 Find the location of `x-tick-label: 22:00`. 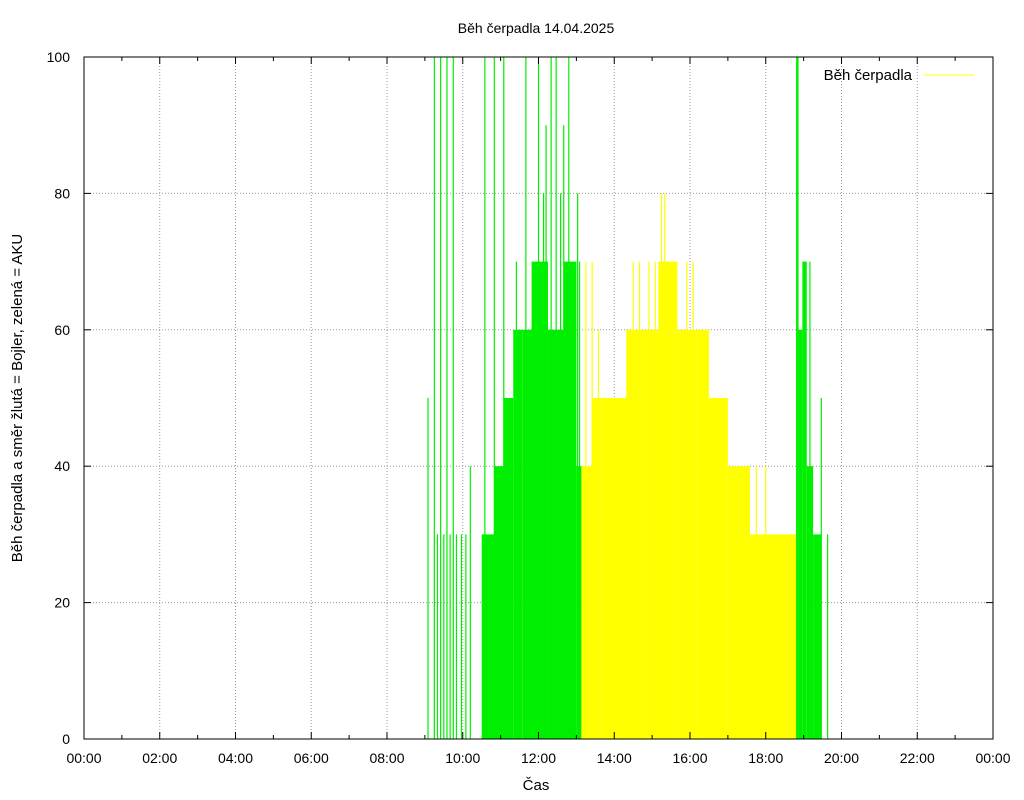

x-tick-label: 22:00 is located at coordinates (917, 758).